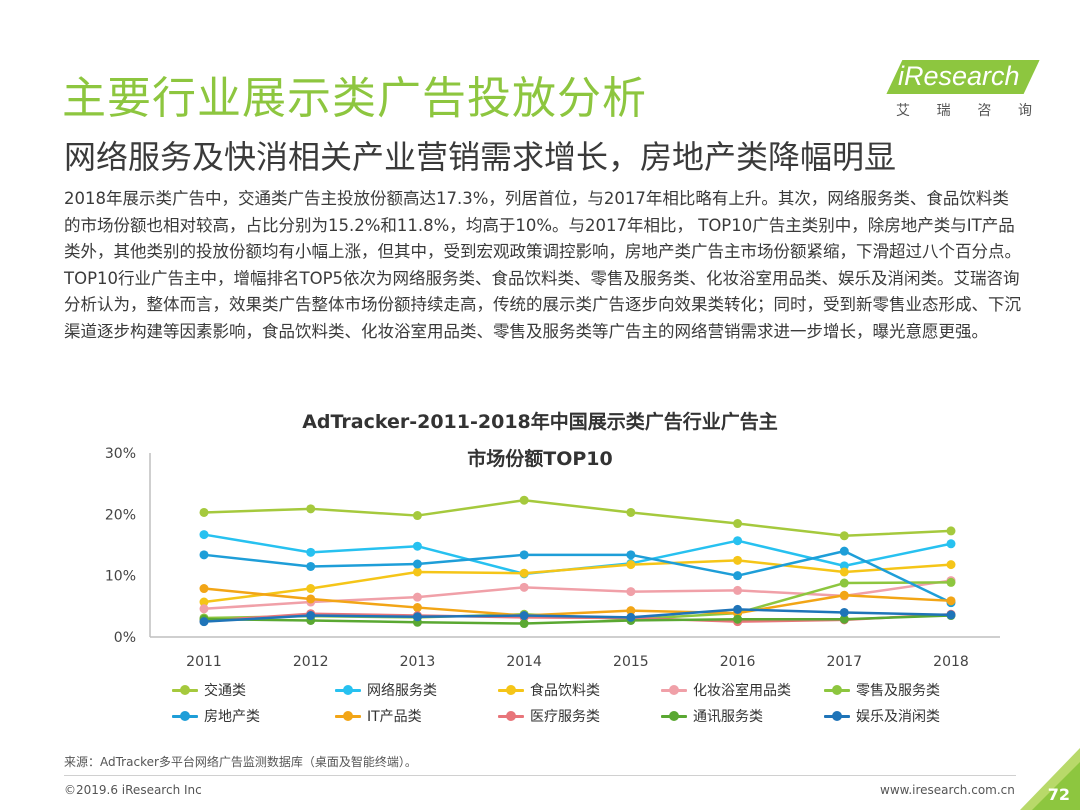  What do you see at coordinates (225, 691) in the screenshot?
I see `legend-label: 交通类` at bounding box center [225, 691].